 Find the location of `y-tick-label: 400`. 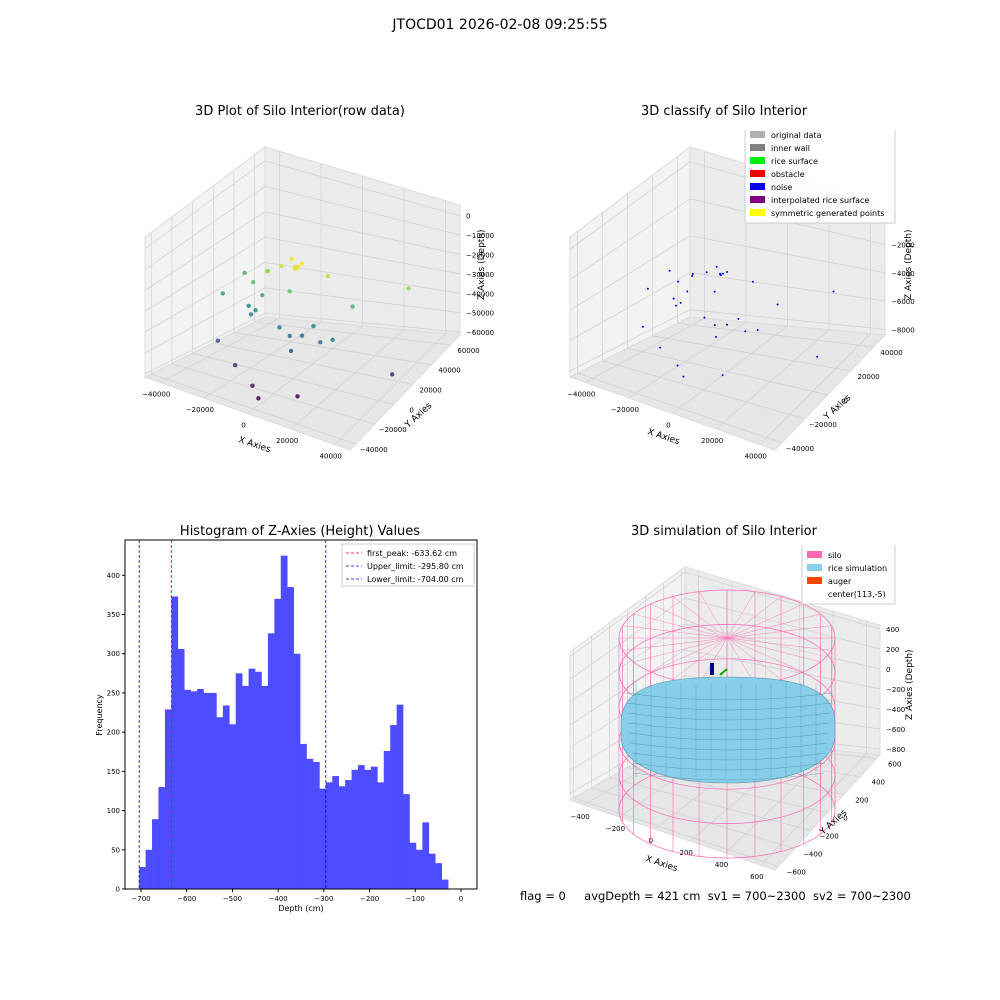

y-tick-label: 400 is located at coordinates (878, 783).